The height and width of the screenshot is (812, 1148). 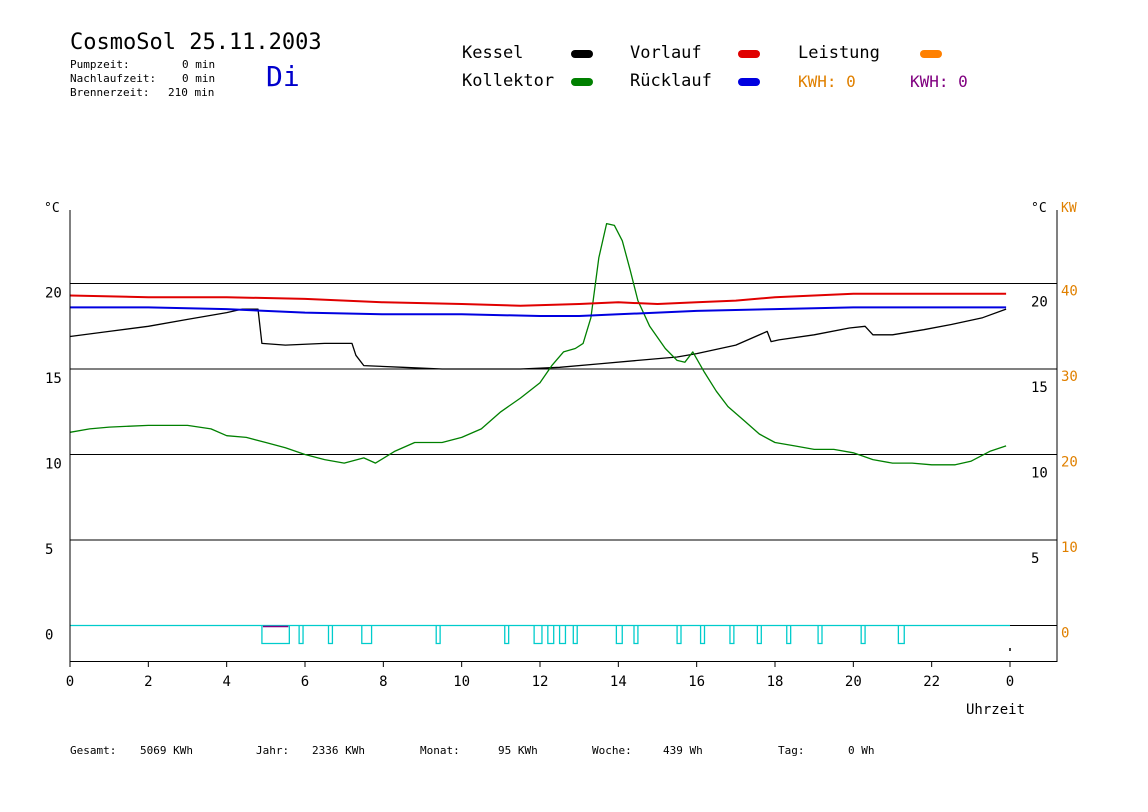 What do you see at coordinates (1069, 377) in the screenshot?
I see `kw-tick-label: 30` at bounding box center [1069, 377].